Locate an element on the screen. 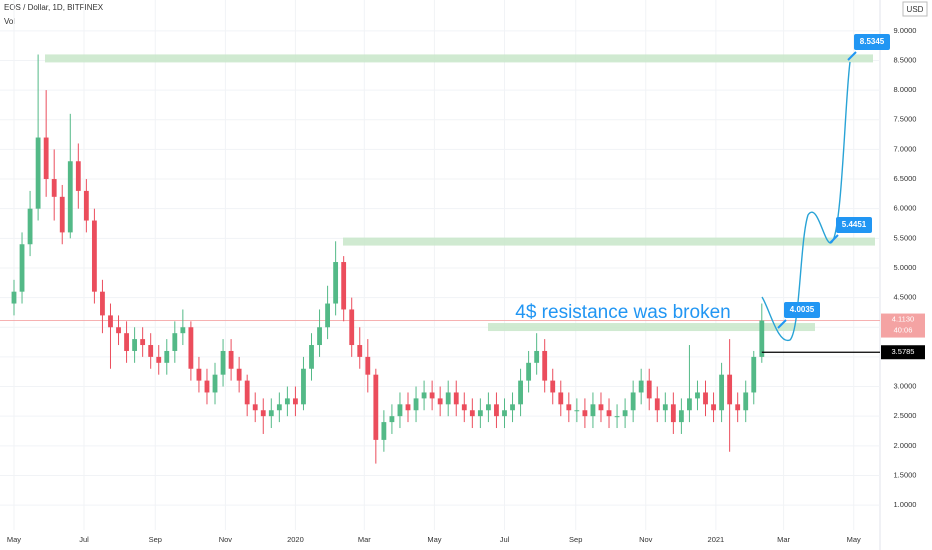 This screenshot has height=550, width=932. y-tick-label: 7.5000 is located at coordinates (905, 119).